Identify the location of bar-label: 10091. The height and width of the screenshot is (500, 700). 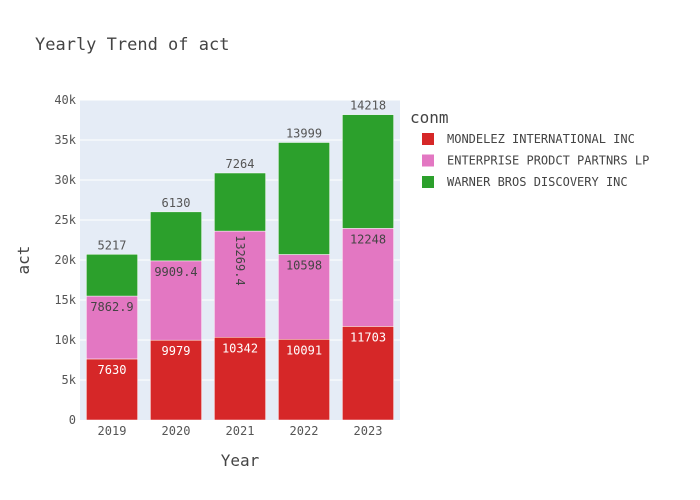
(304, 350).